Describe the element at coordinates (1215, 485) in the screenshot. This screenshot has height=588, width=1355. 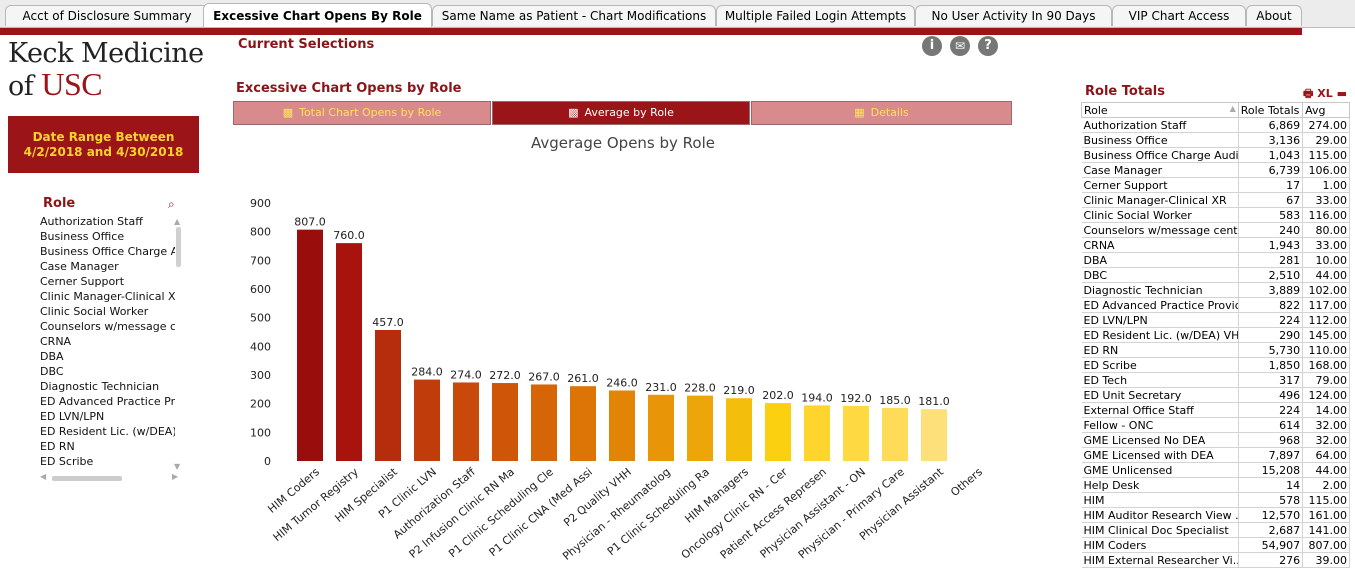
I see `table-row: Help Desk 14 2.00` at that location.